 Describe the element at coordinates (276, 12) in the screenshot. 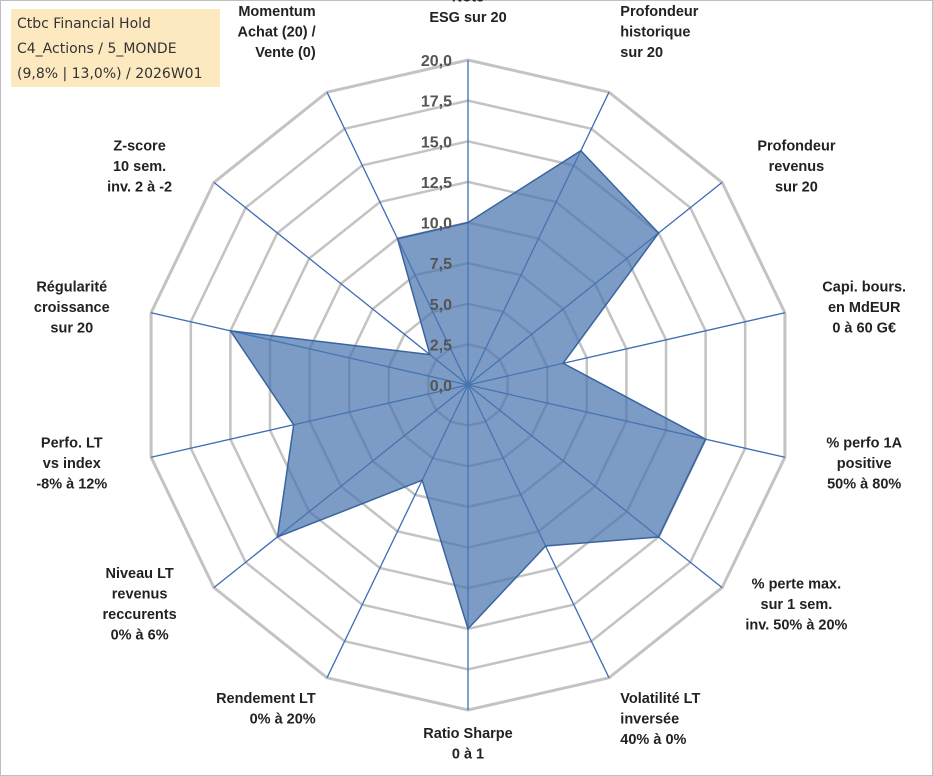

I see `axis-label-line: Momentum` at that location.